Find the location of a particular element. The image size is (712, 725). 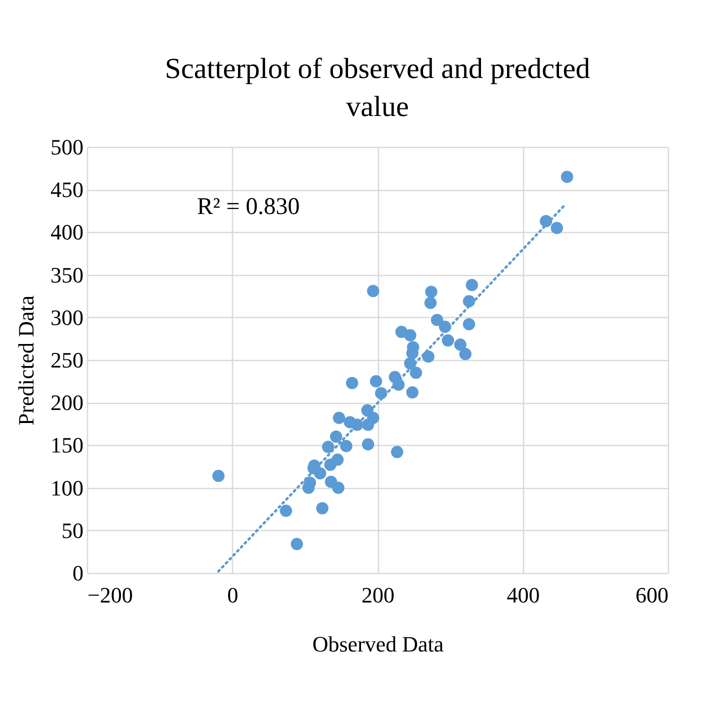

x-axis-title: Observed Data is located at coordinates (378, 644).